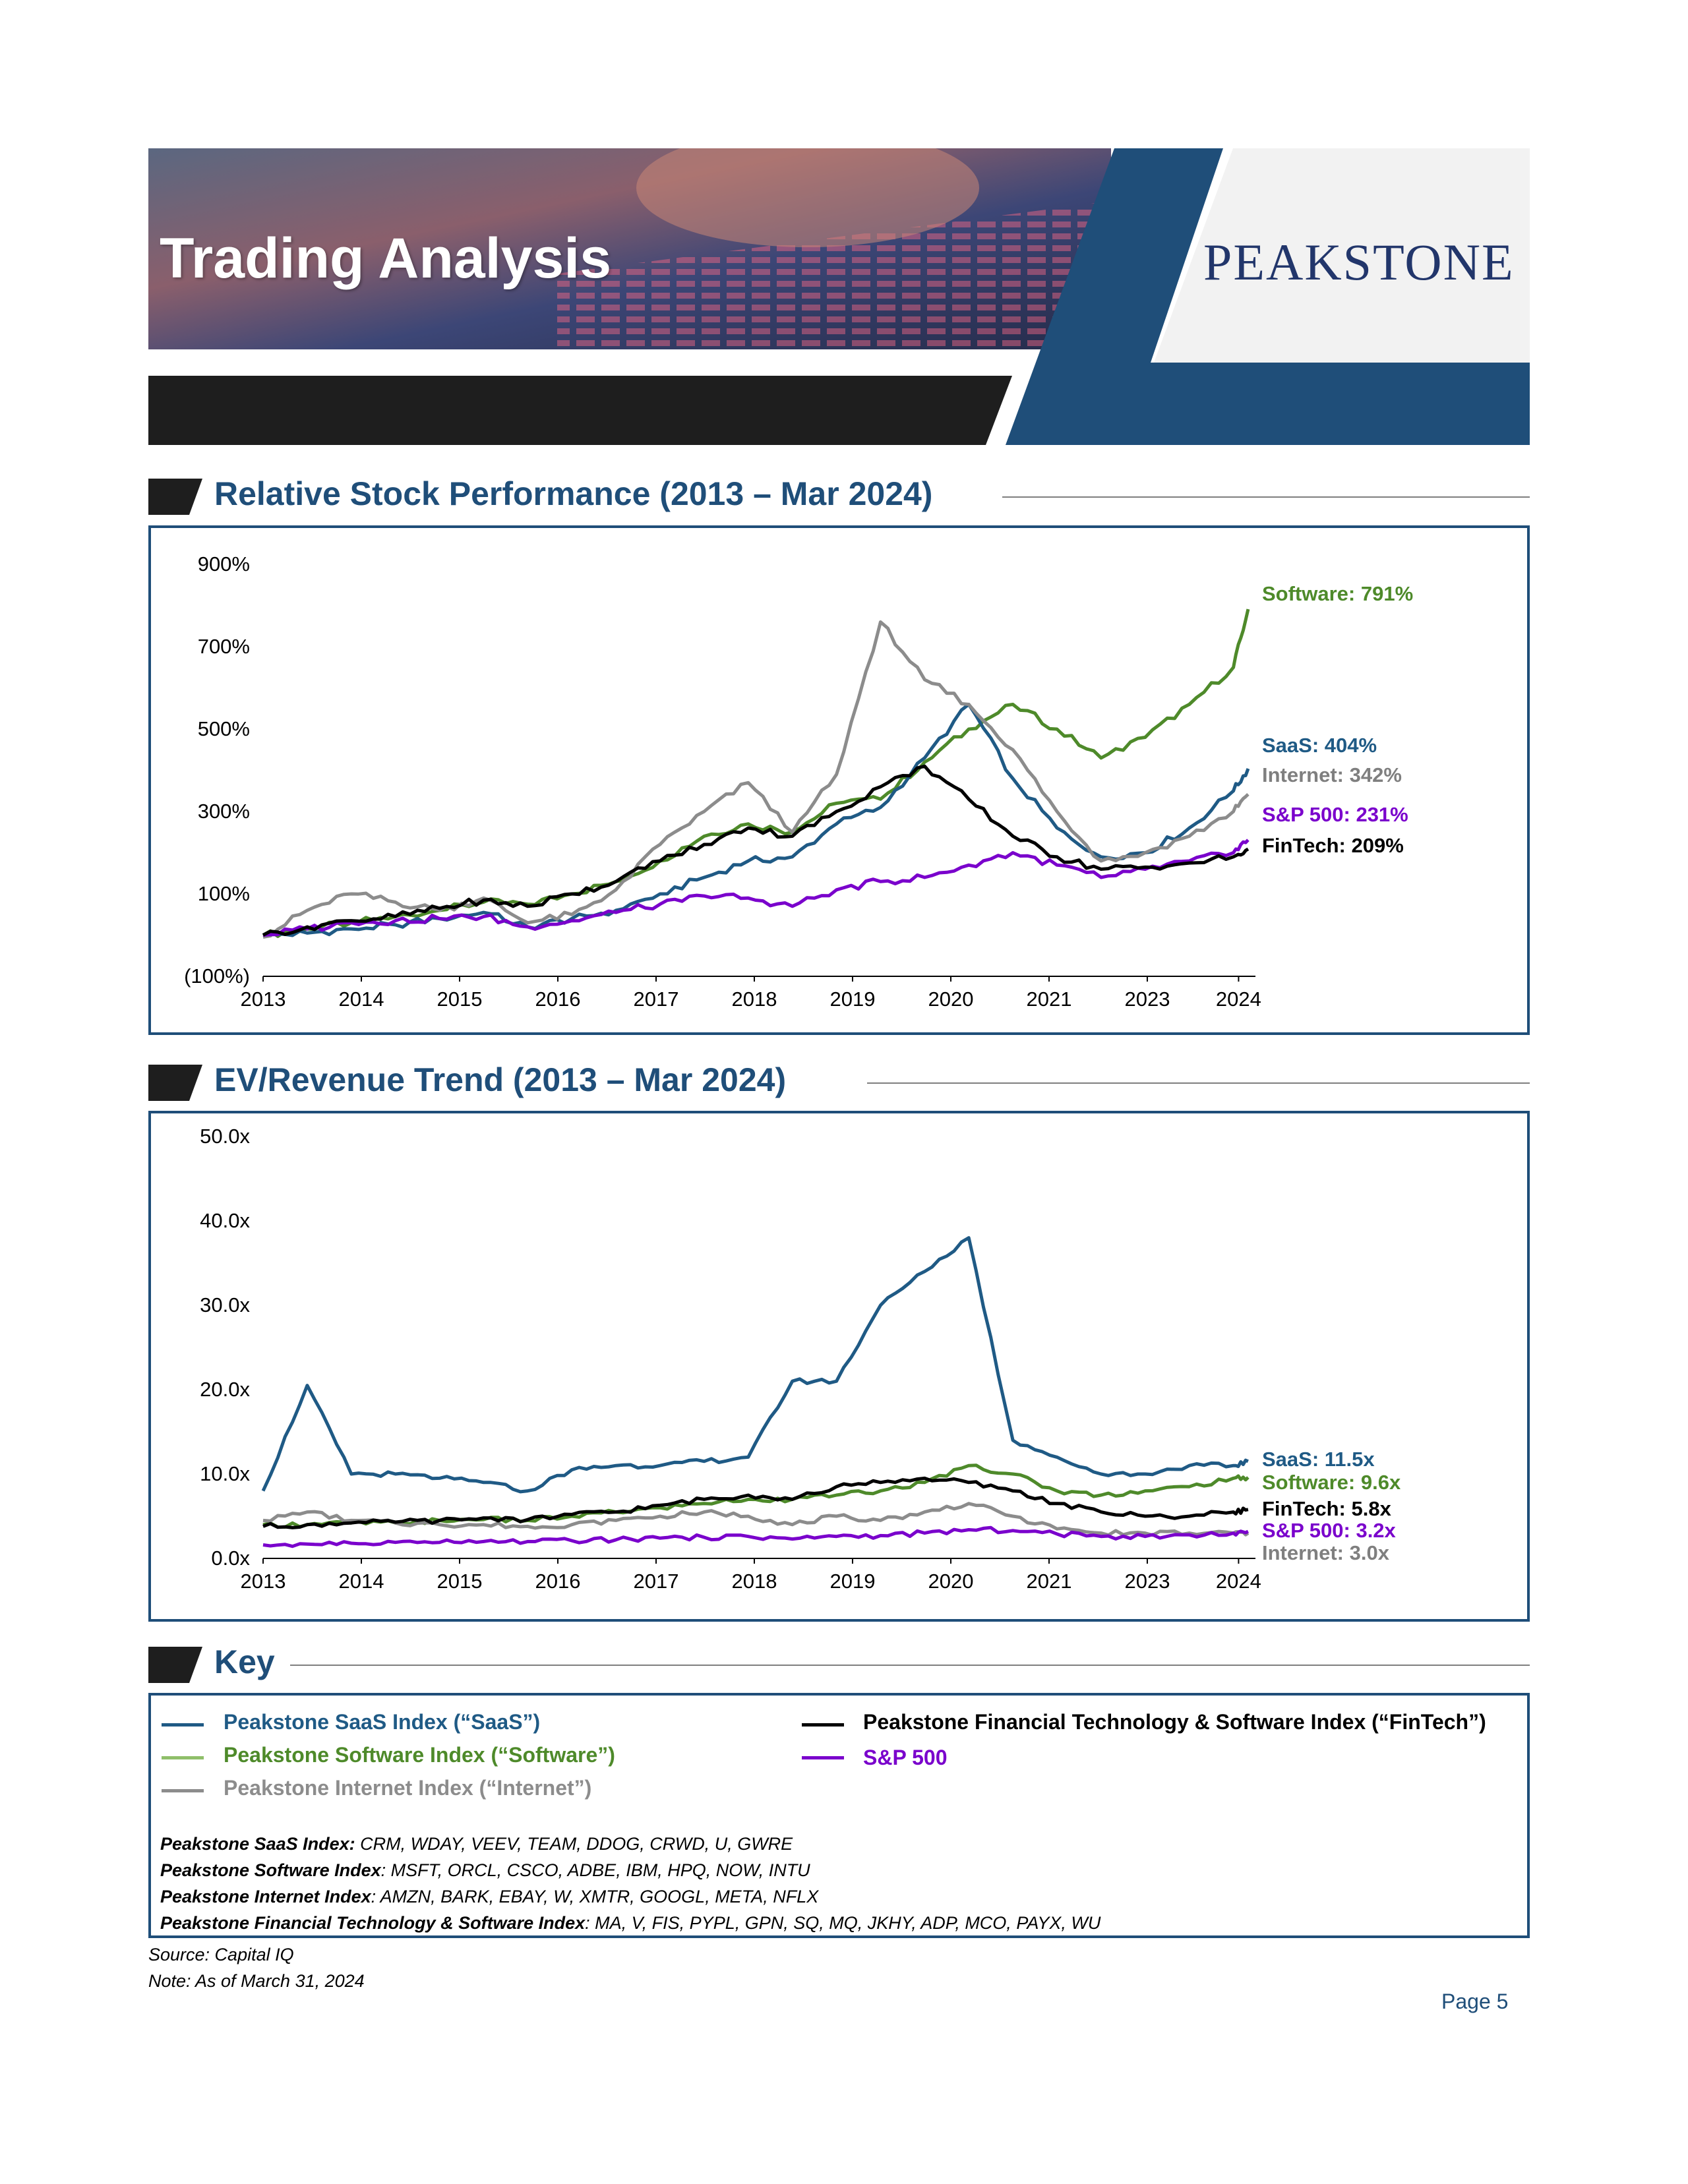 This screenshot has height=2184, width=1688. What do you see at coordinates (1359, 262) in the screenshot?
I see `brand-logo: PEAKSTONE` at bounding box center [1359, 262].